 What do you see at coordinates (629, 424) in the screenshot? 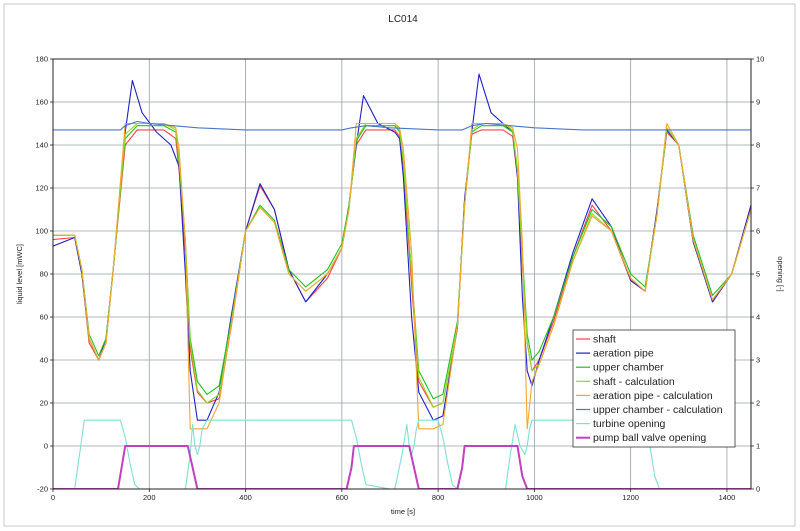
I see `legend-entry: turbine opening` at bounding box center [629, 424].